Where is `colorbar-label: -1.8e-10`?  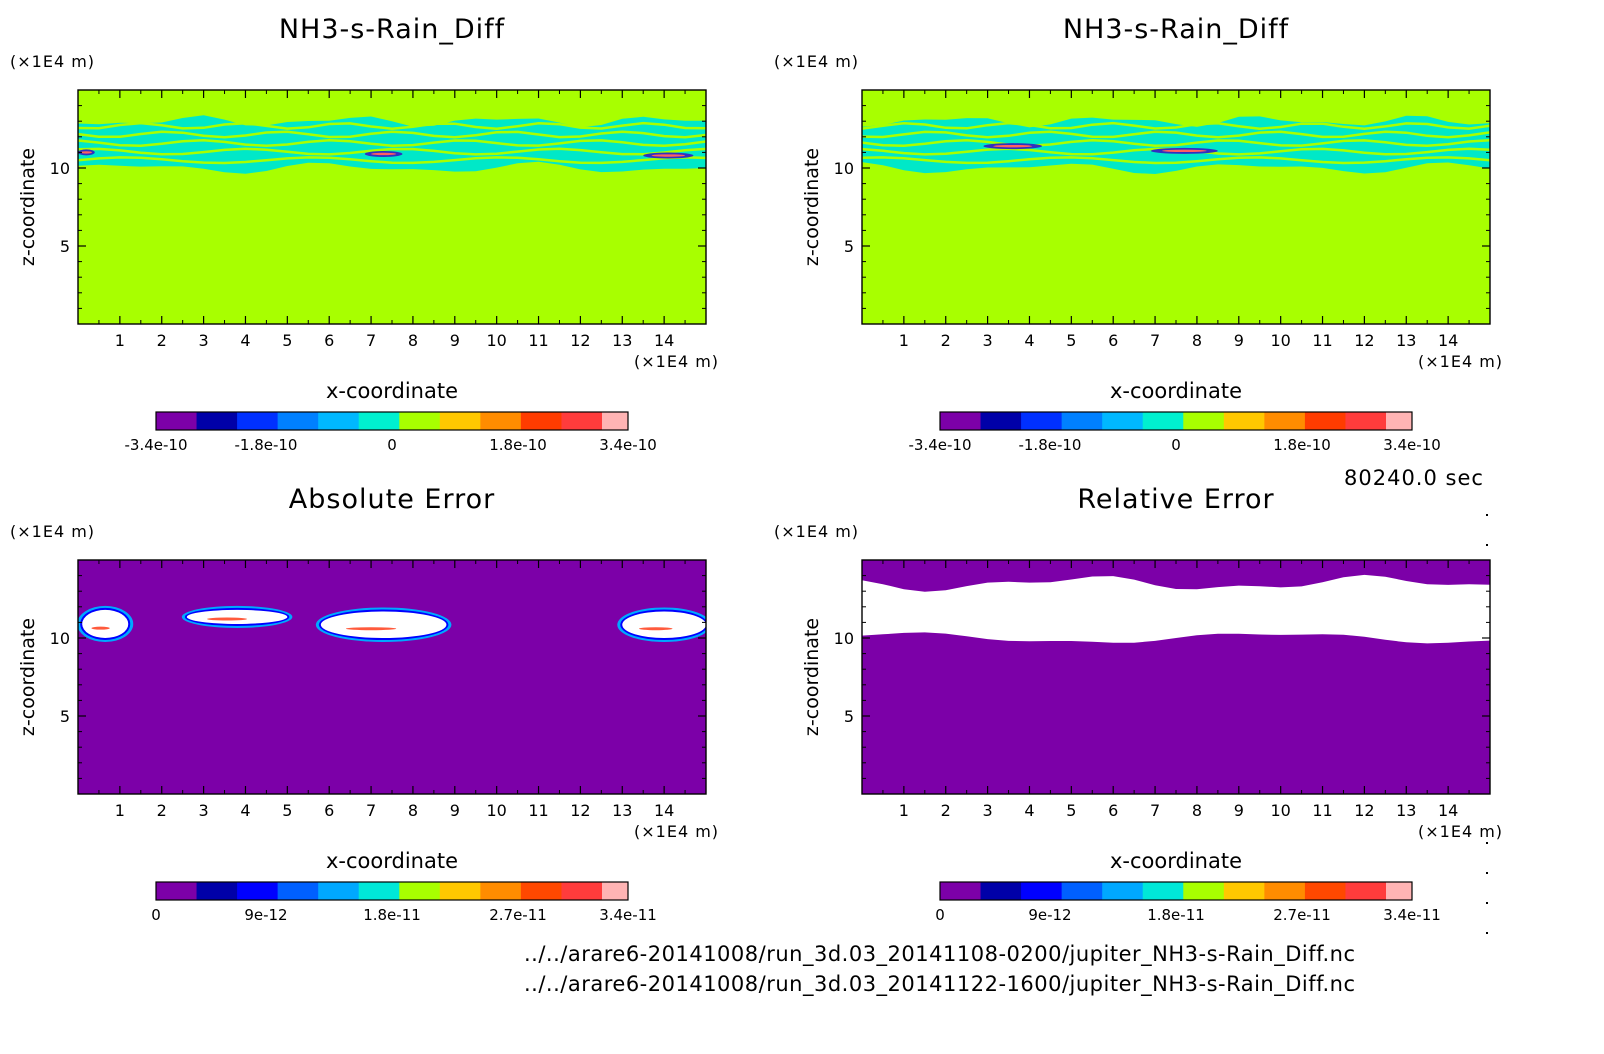
colorbar-label: -1.8e-10 is located at coordinates (1049, 445).